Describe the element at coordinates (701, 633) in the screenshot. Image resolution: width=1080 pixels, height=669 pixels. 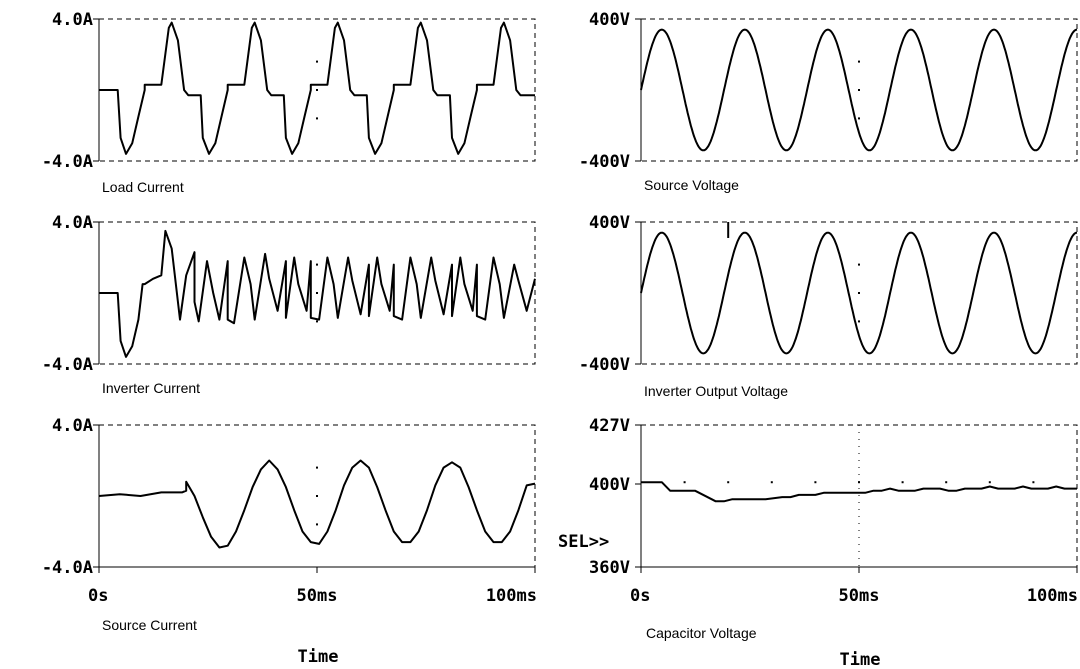
I see `trace-name-label: Capacitor Voltage` at that location.